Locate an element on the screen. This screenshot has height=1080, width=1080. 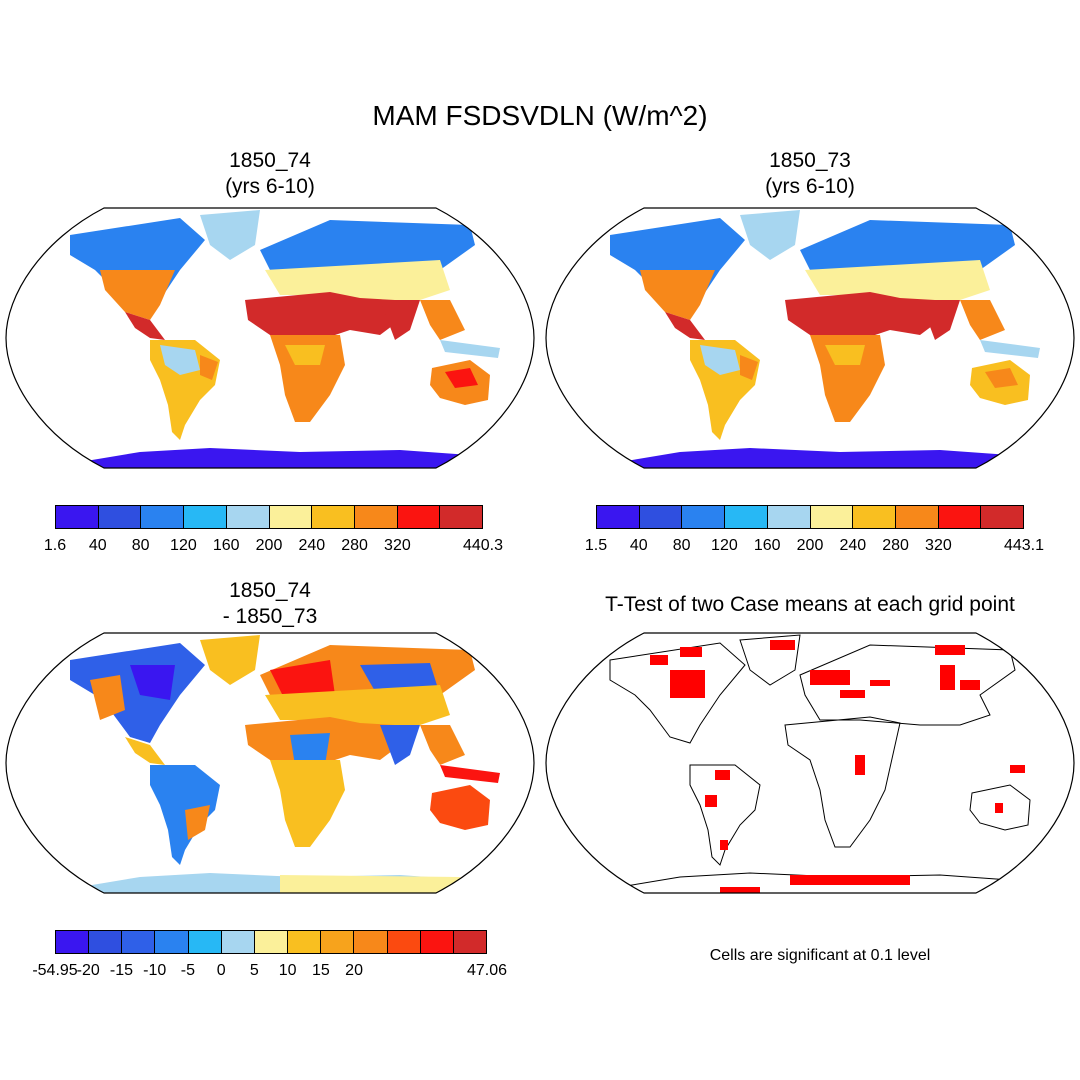
colorbar-tick-label: 5 is located at coordinates (254, 970).